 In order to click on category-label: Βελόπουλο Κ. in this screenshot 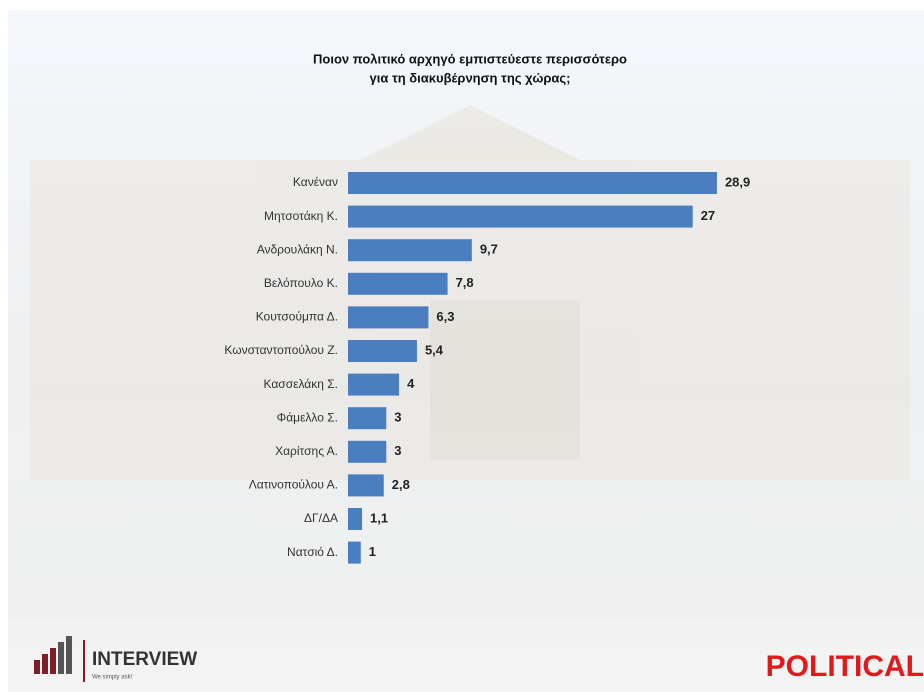, I will do `click(301, 283)`.